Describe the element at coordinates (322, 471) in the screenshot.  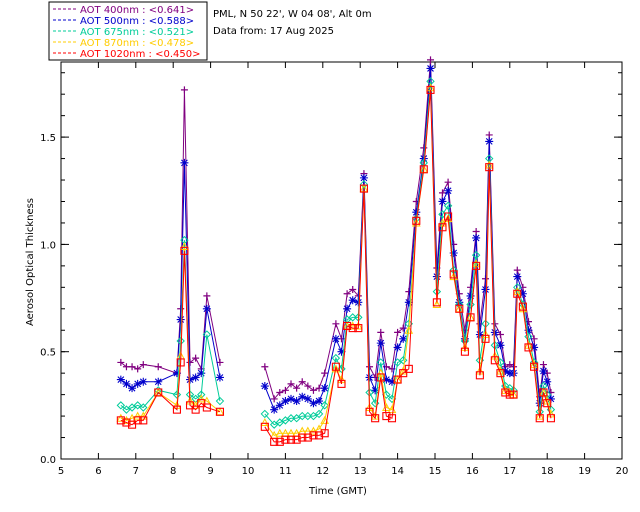
I see `x-tick-label: 12` at that location.